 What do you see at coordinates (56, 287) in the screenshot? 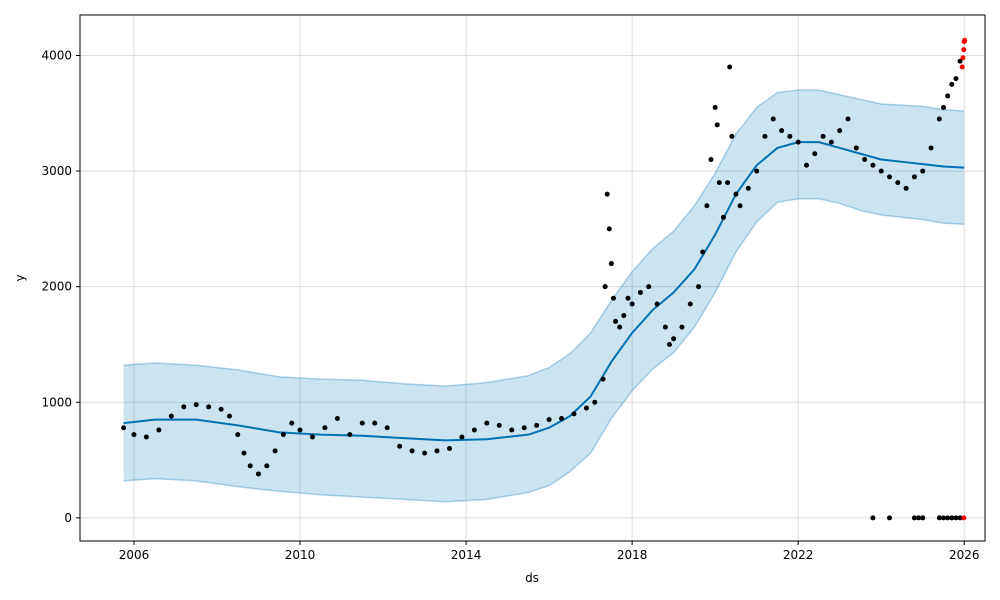
I see `y-tick-label: 2000` at bounding box center [56, 287].